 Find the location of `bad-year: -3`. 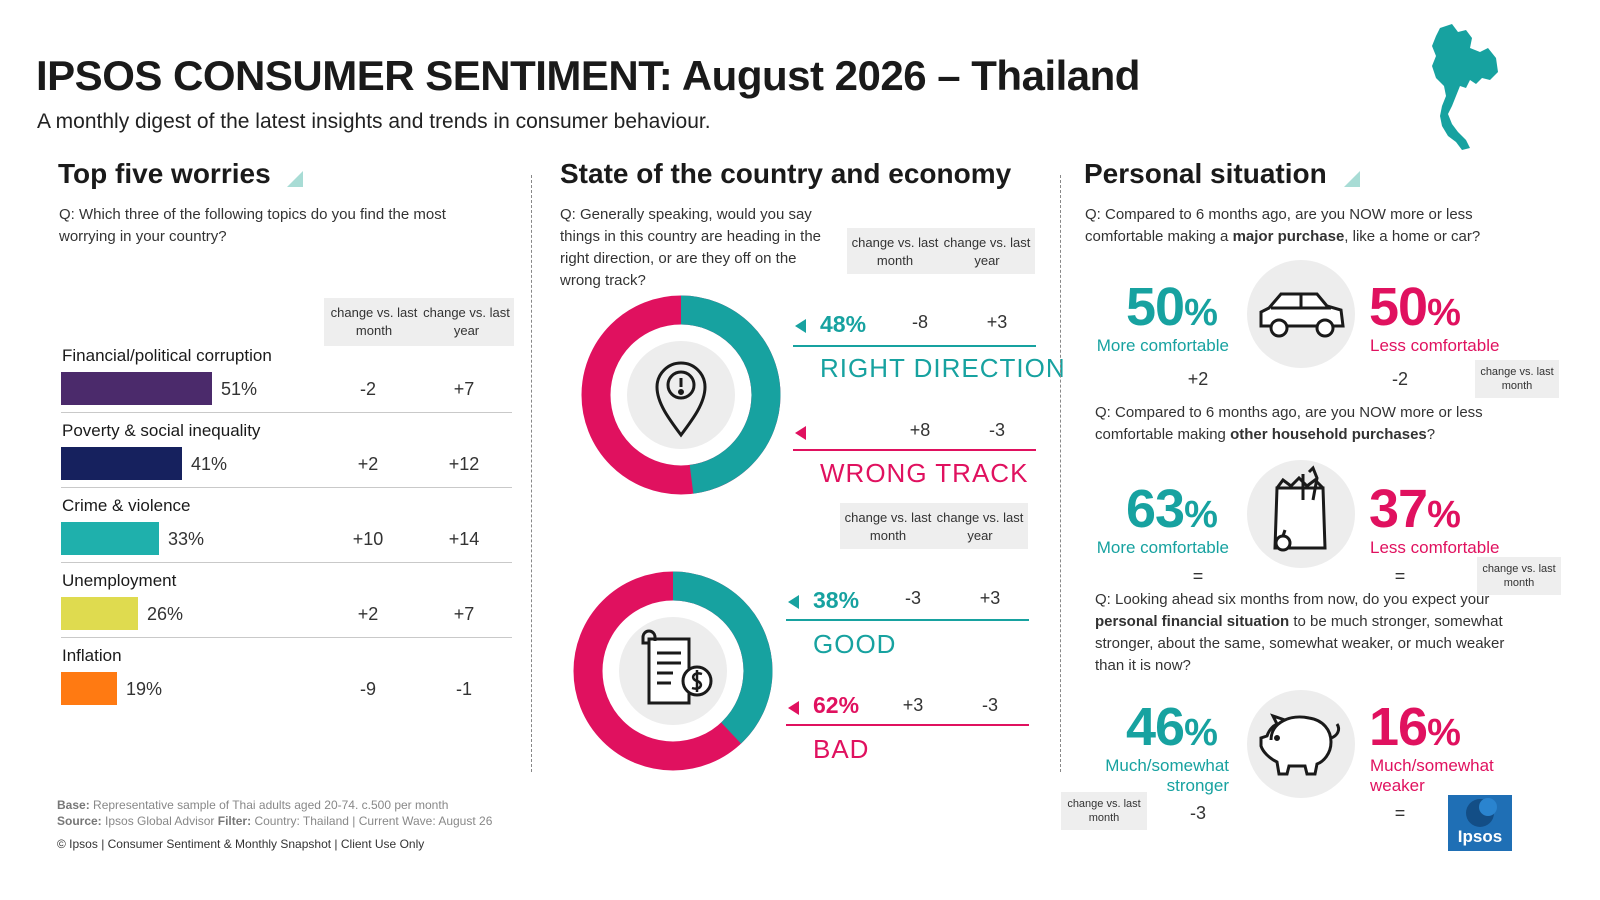

bad-year: -3 is located at coordinates (989, 705).